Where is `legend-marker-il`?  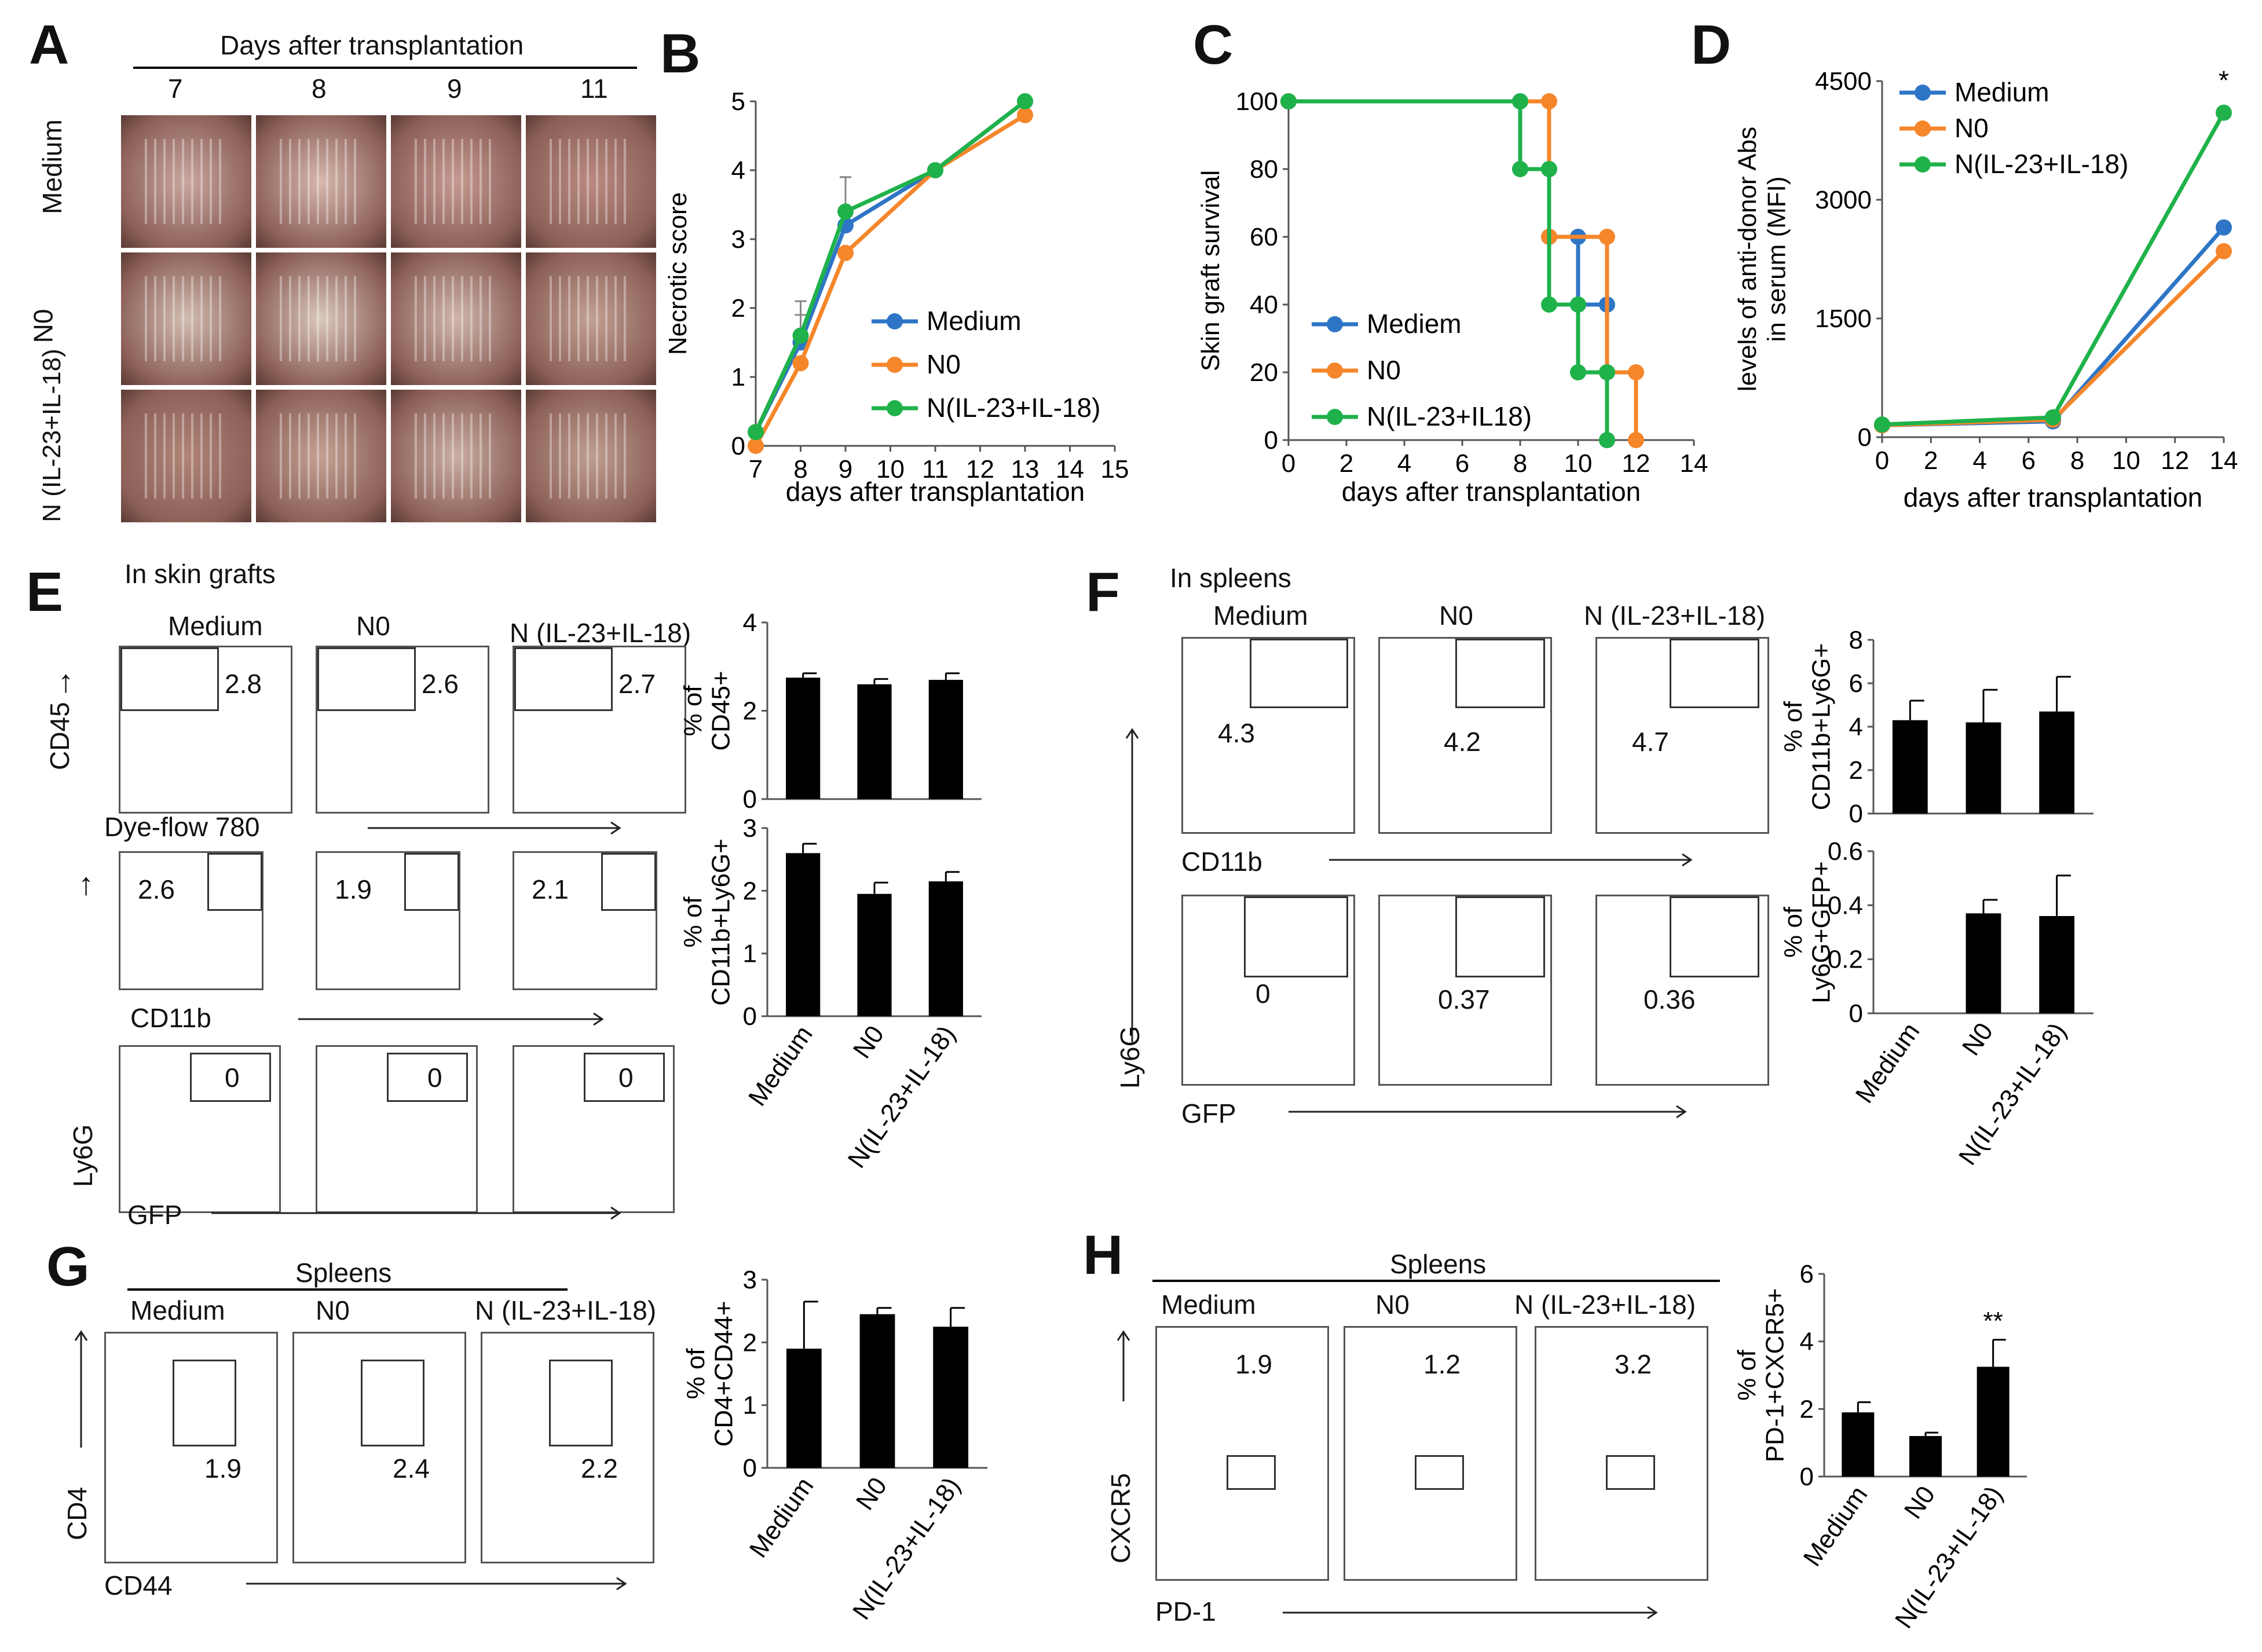
legend-marker-il is located at coordinates (1335, 417).